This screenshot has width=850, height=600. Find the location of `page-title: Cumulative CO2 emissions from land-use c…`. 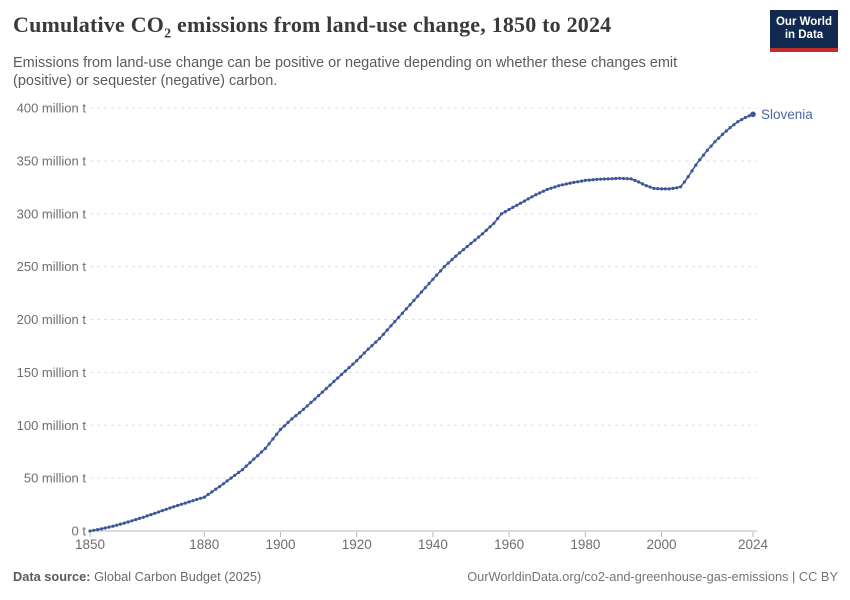

page-title: Cumulative CO2 emissions from land-use c… is located at coordinates (363, 27).